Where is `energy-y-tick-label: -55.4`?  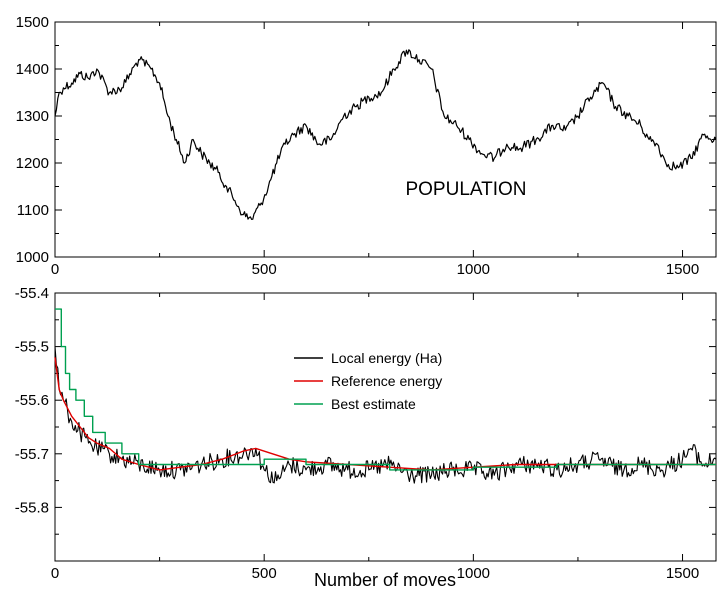 energy-y-tick-label: -55.4 is located at coordinates (32, 293).